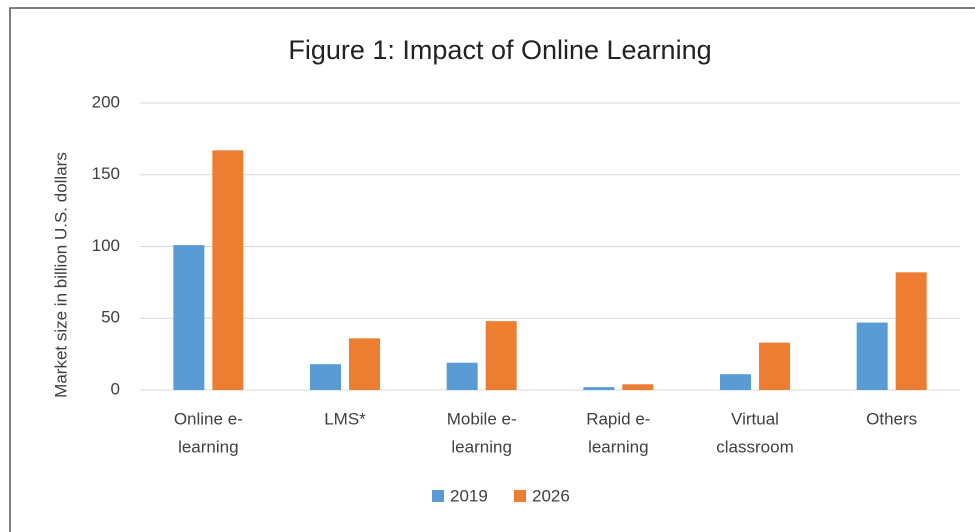 The image size is (975, 532). What do you see at coordinates (345, 418) in the screenshot?
I see `x-tick-label: LMS*` at bounding box center [345, 418].